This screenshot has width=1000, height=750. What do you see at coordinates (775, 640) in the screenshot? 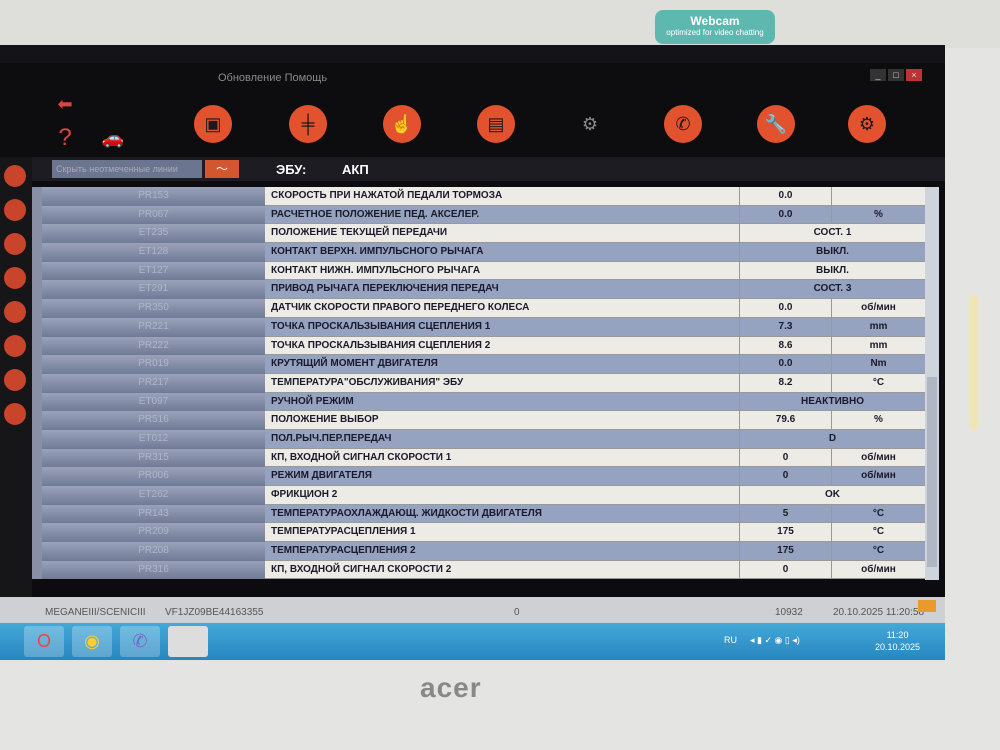
I see `tray-icons: ◂ ▮ ✓ ◉ ▯ ◂)` at bounding box center [775, 640].